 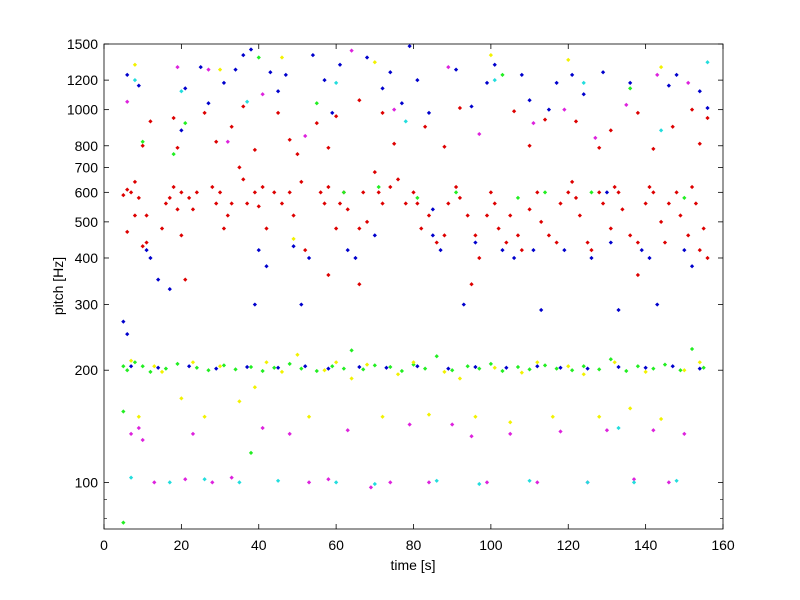 What do you see at coordinates (87, 305) in the screenshot?
I see `y-tick-label: 300` at bounding box center [87, 305].